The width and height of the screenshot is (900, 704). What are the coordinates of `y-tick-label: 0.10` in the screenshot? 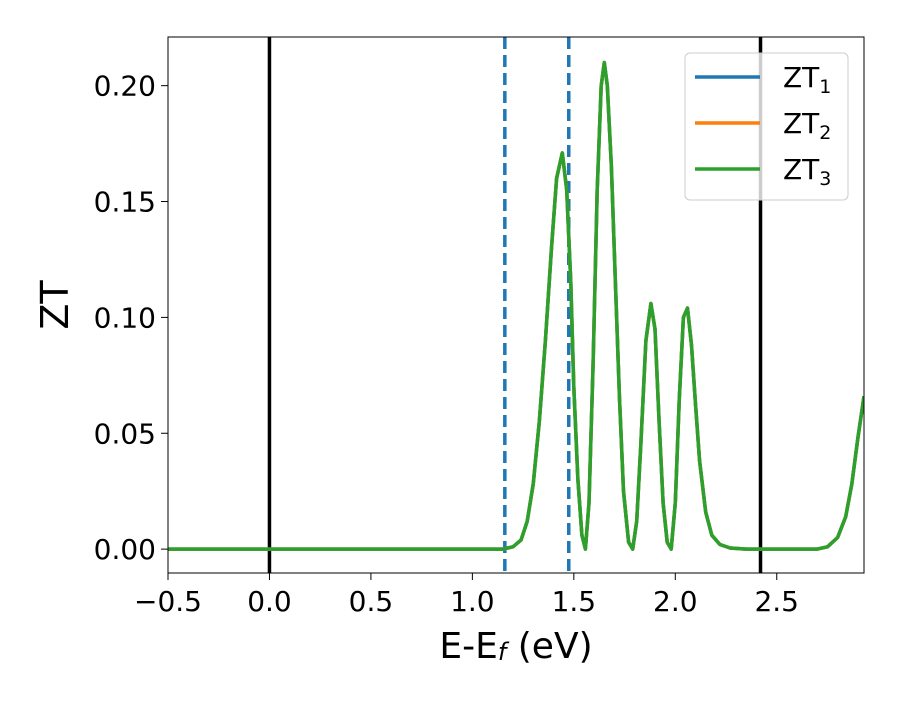 It's located at (125, 317).